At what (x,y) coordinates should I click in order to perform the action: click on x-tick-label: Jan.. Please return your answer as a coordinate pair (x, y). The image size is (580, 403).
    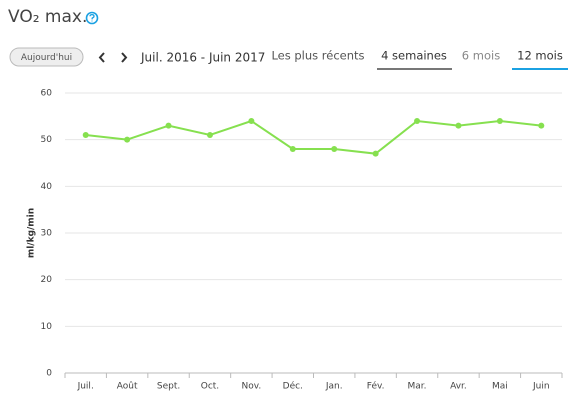
    Looking at the image, I should click on (334, 387).